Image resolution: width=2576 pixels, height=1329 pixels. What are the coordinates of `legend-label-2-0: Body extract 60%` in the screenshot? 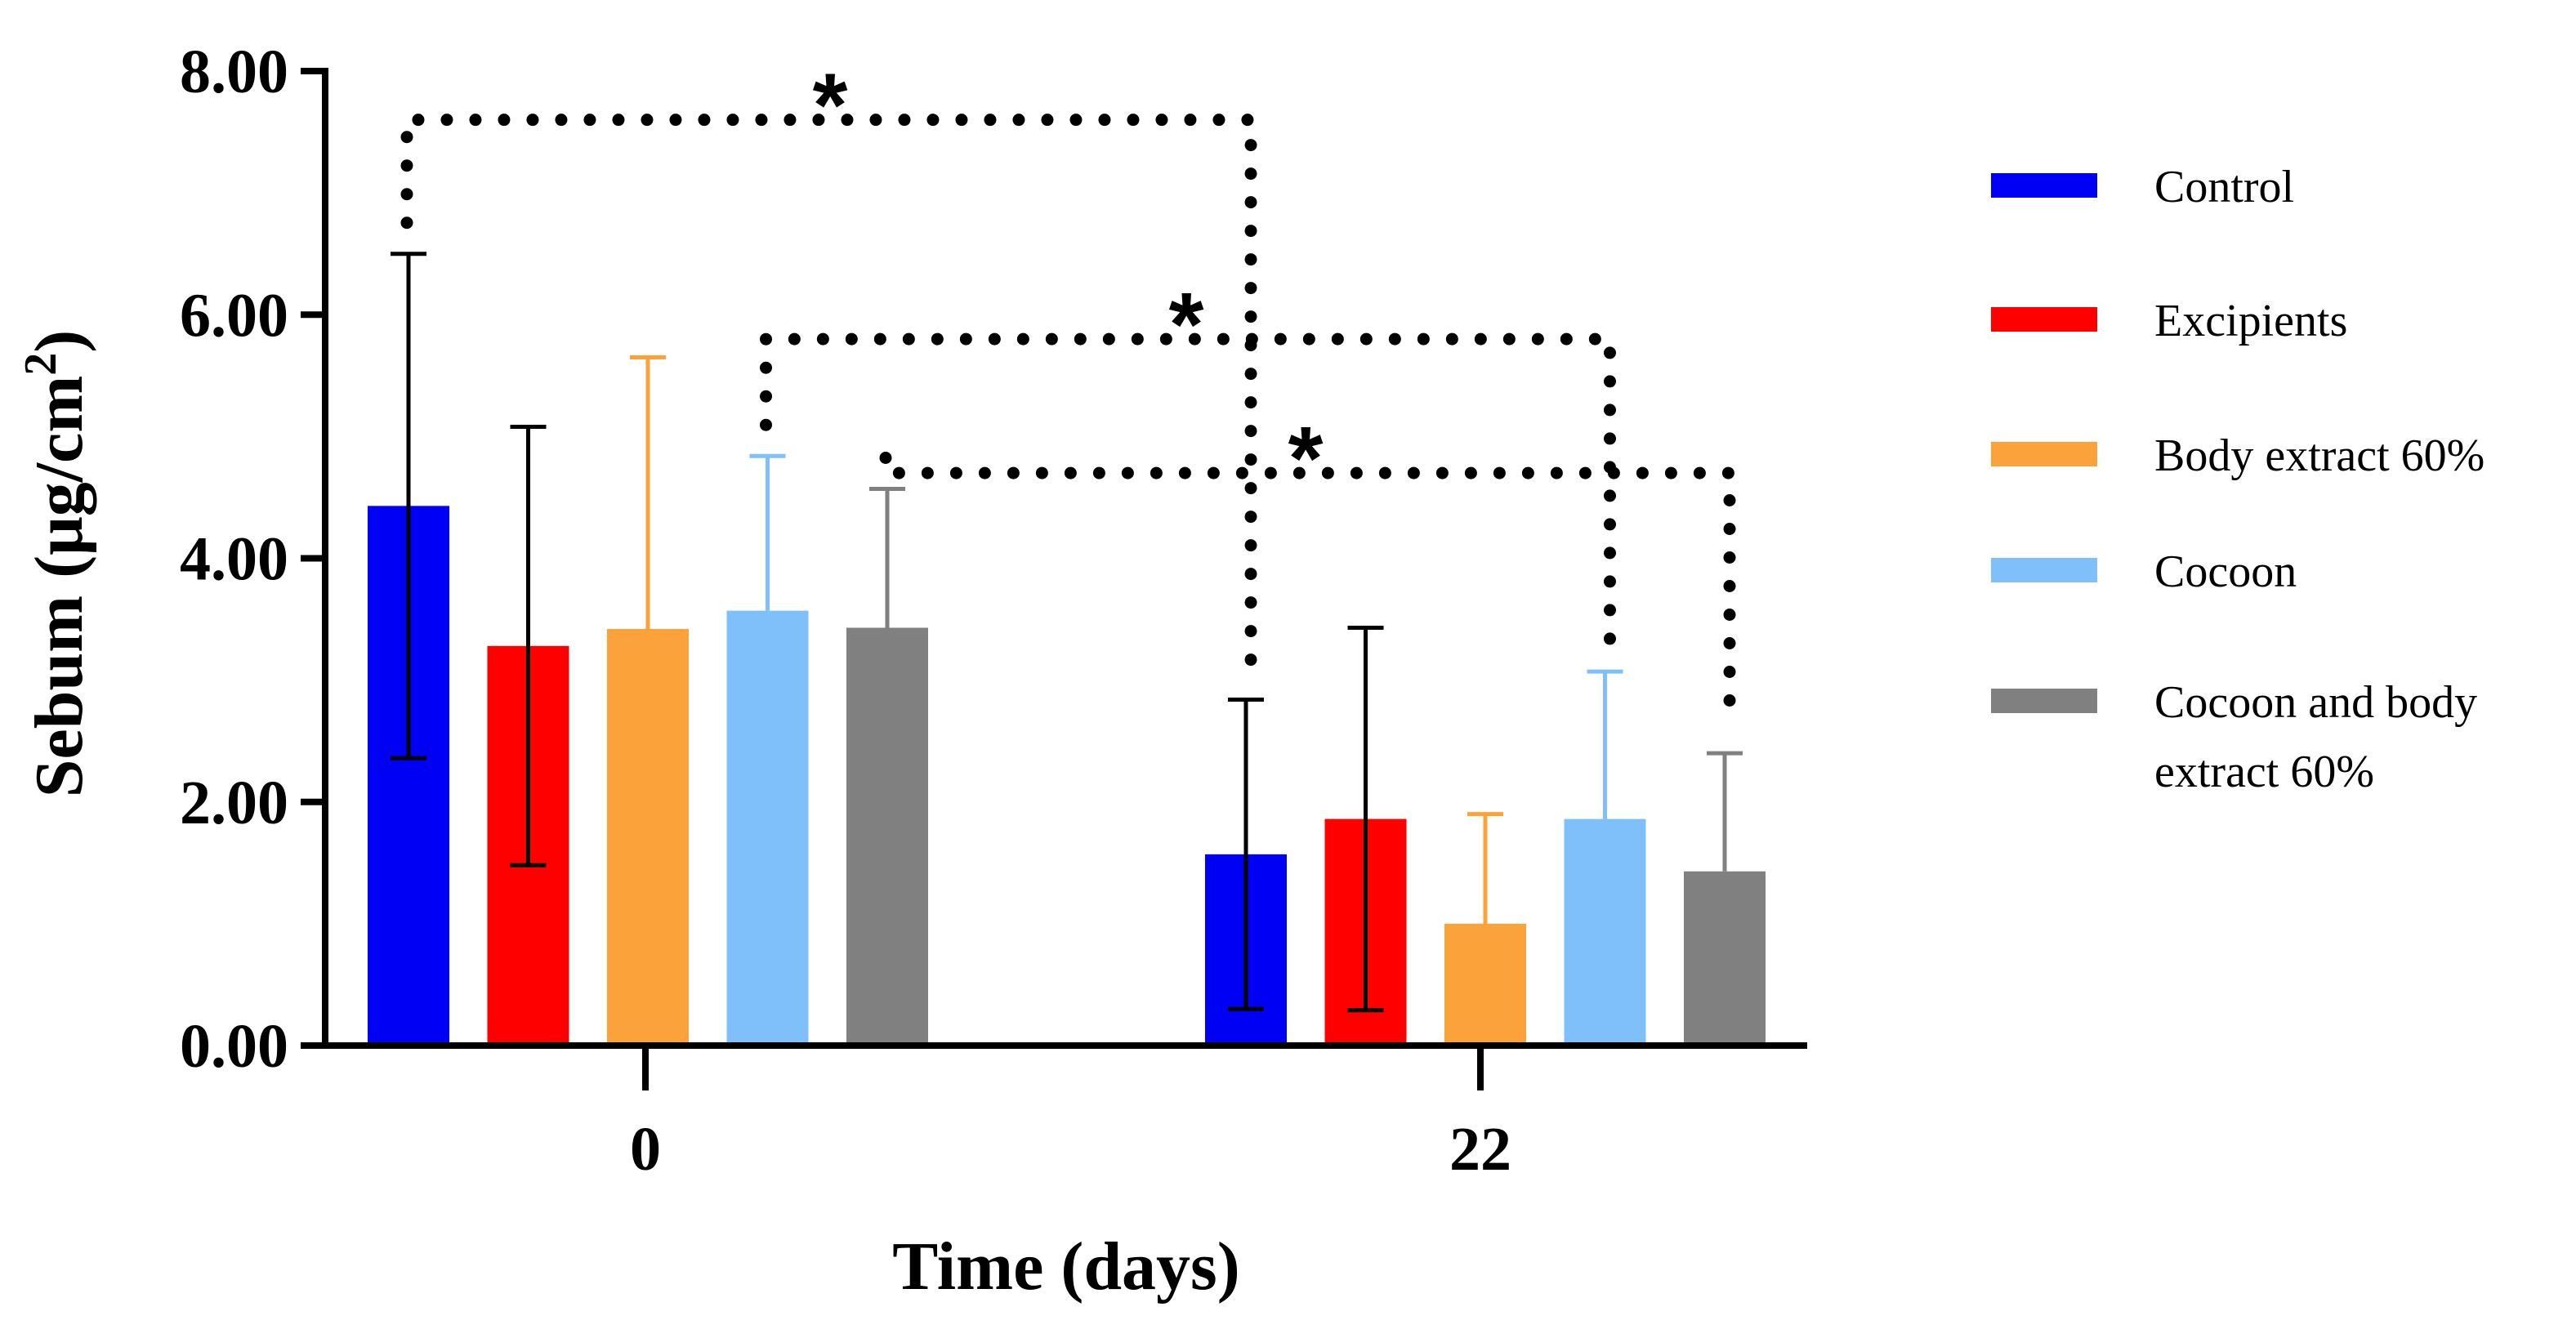 It's located at (2319, 455).